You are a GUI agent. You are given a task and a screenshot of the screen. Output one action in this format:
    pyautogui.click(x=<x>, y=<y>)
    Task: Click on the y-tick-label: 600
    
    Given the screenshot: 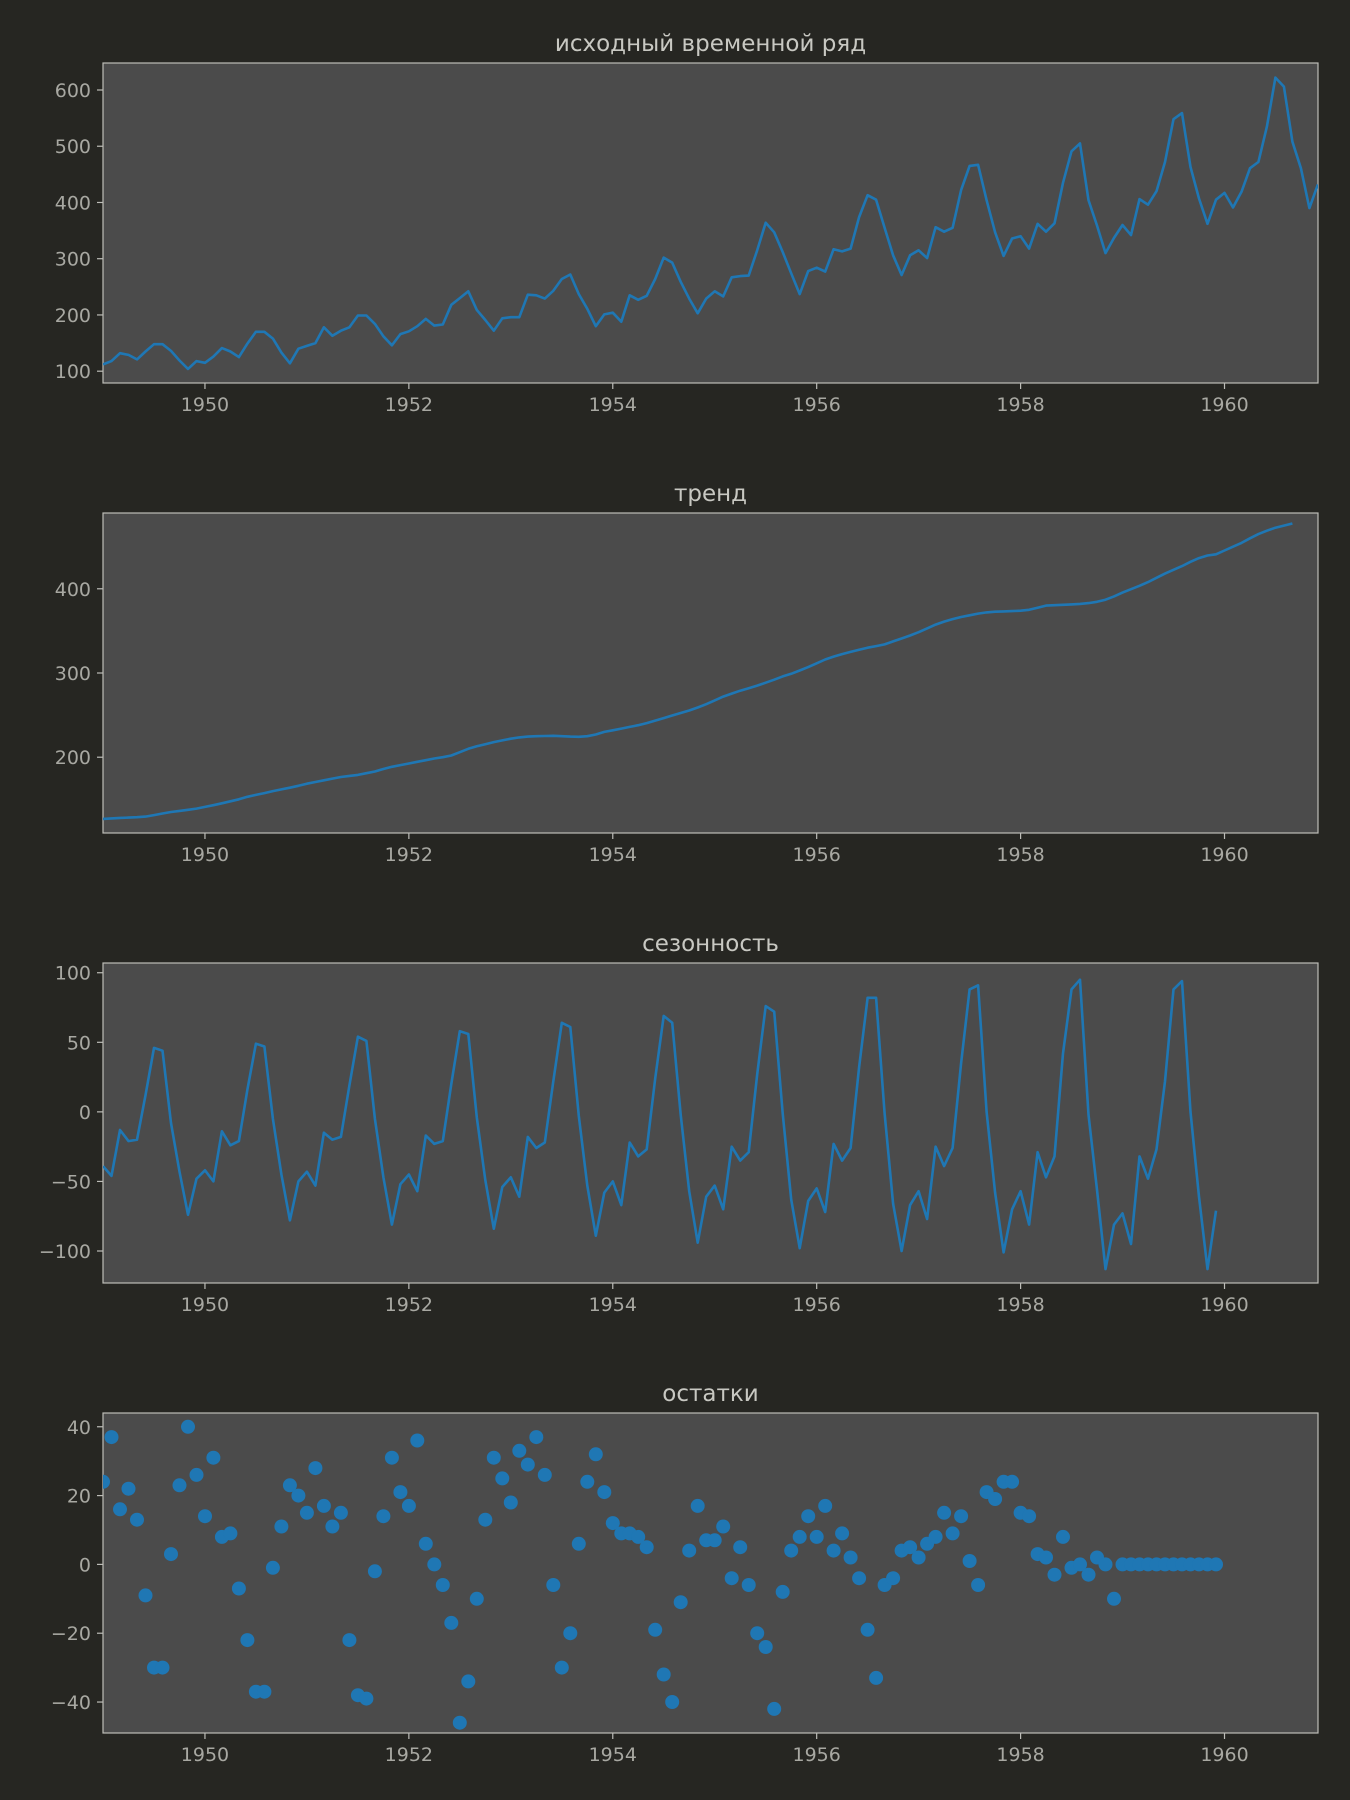 What is the action you would take?
    pyautogui.click(x=73, y=91)
    